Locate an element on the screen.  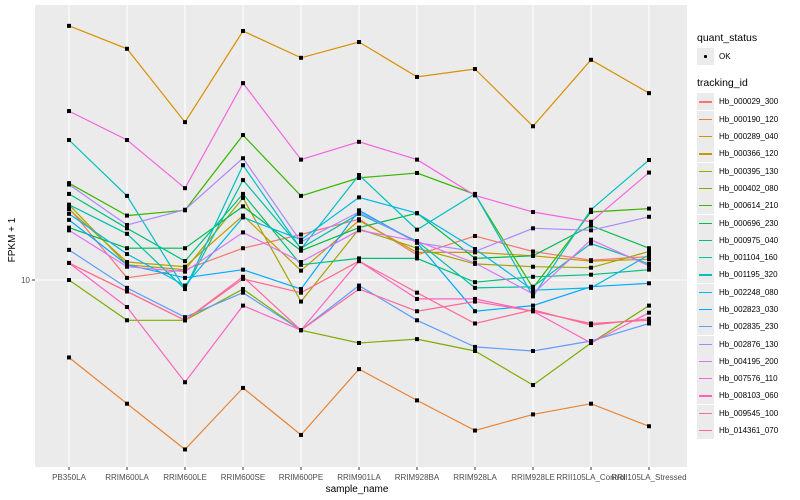
legend-item: Hb_008103_060 is located at coordinates (737, 396).